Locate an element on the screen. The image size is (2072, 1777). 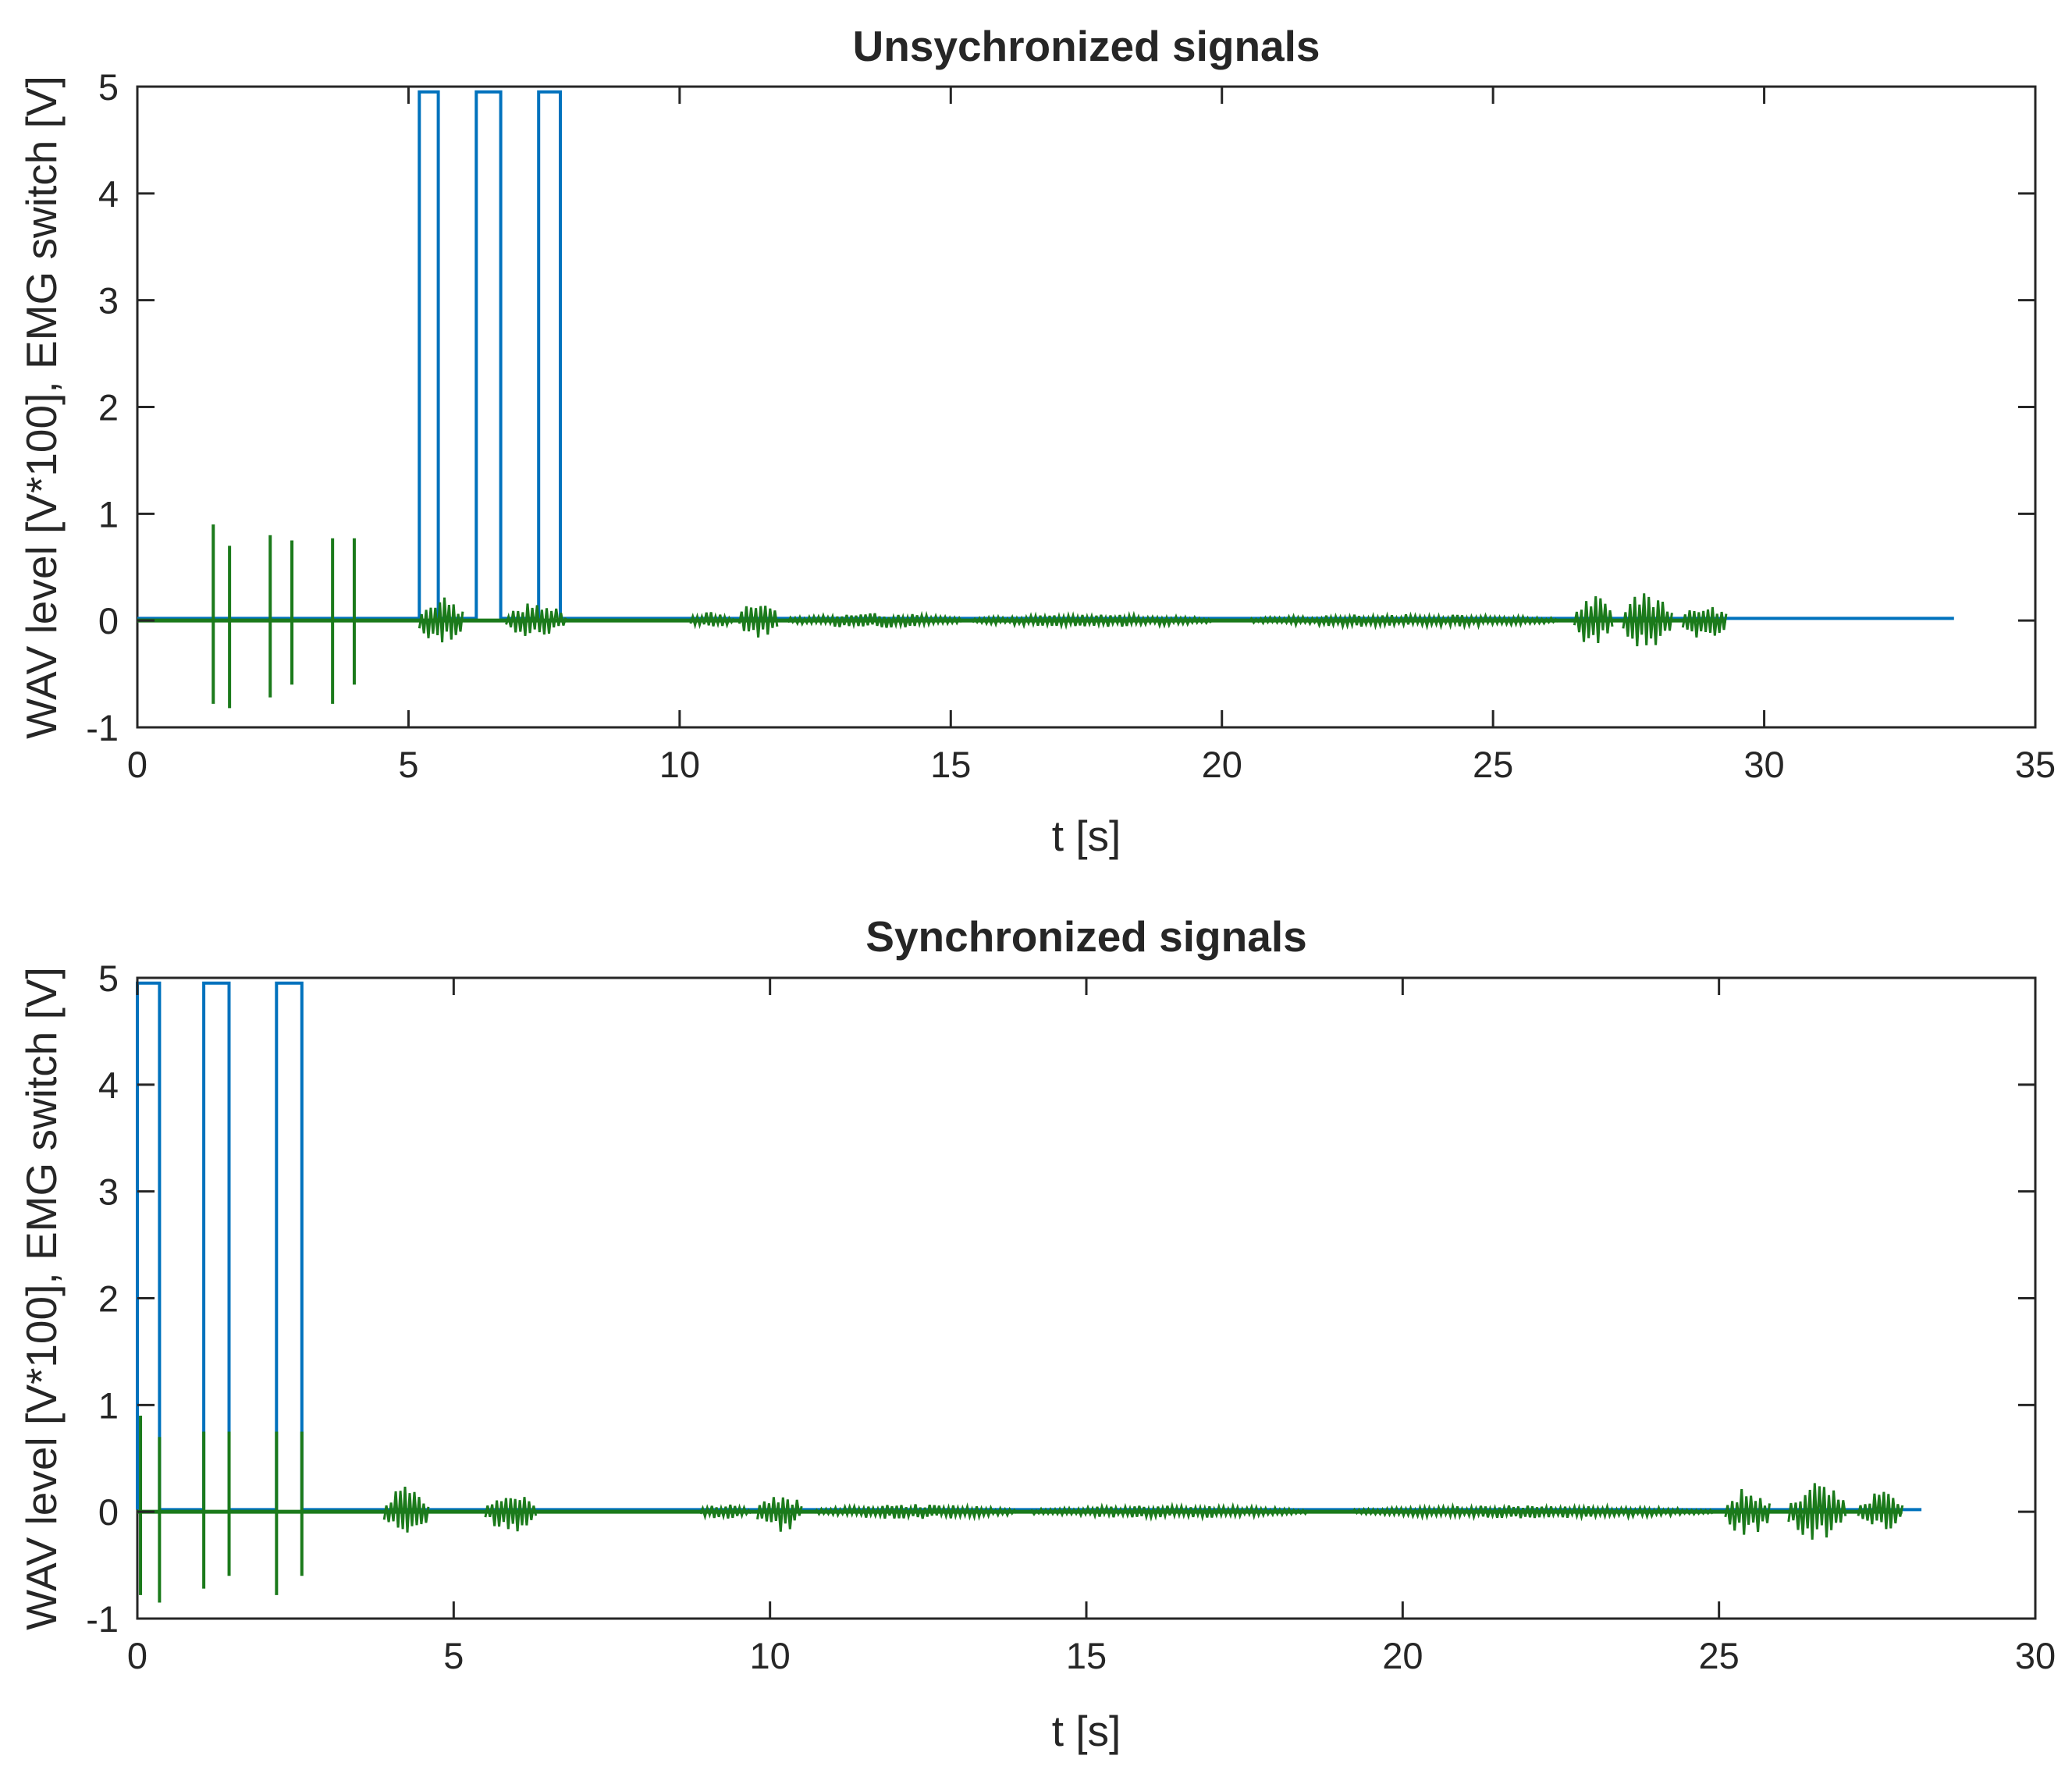
chart-title: Unsychronized signals is located at coordinates (1086, 46).